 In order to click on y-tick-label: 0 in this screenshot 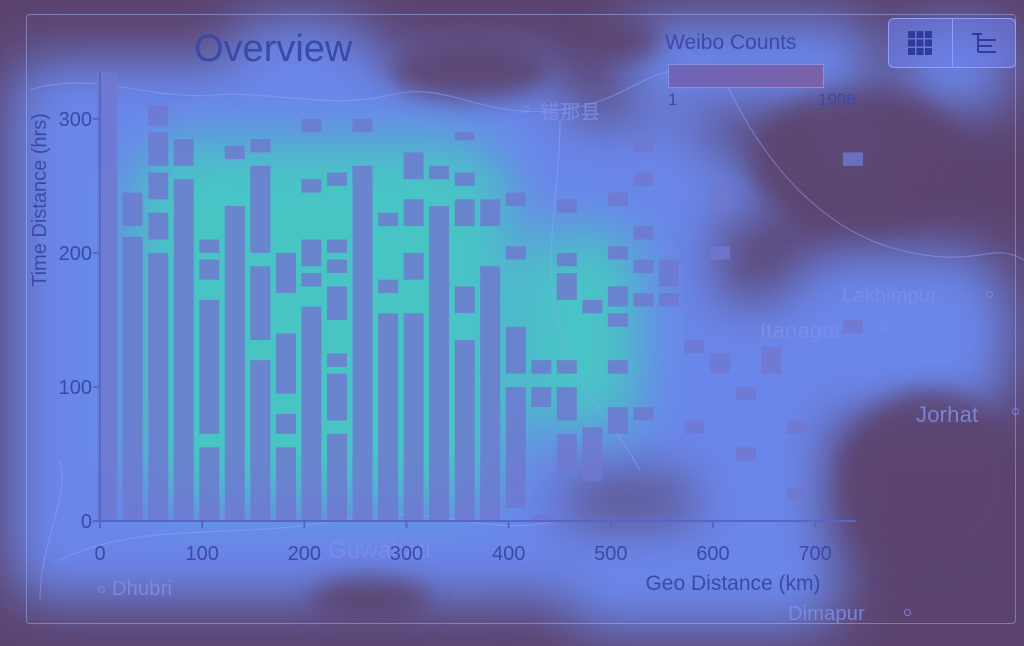, I will do `click(86, 522)`.